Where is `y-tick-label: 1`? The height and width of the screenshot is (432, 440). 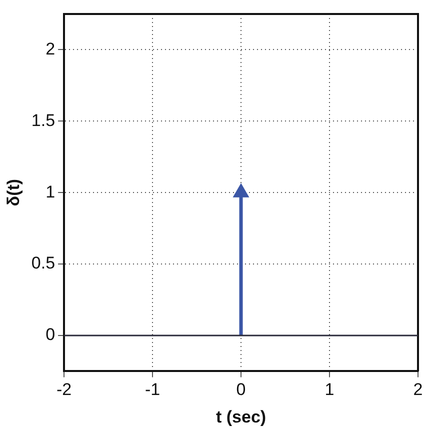 y-tick-label: 1 is located at coordinates (51, 192).